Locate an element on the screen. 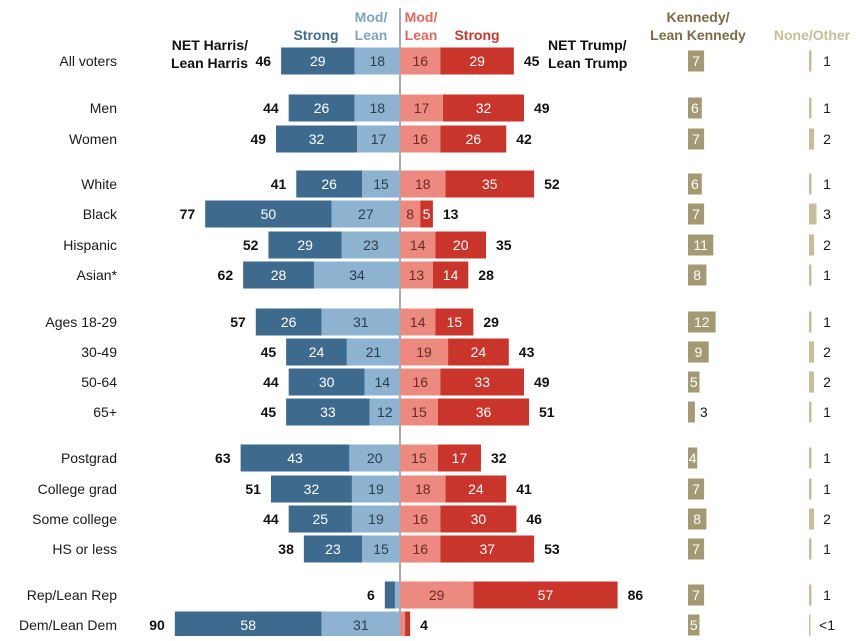  value-kennedy: 3 is located at coordinates (704, 412).